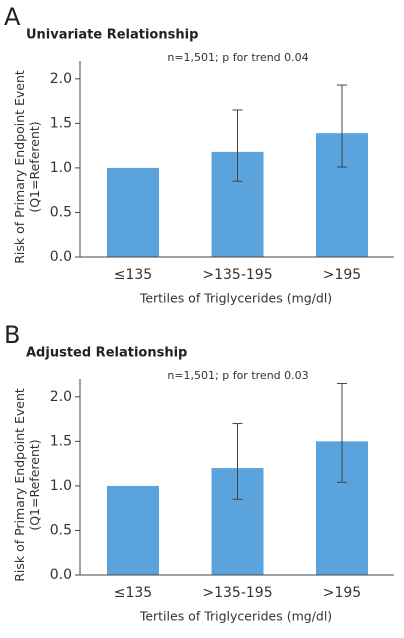  Describe the element at coordinates (237, 57) in the screenshot. I see `annotation: n=1,501; p for trend 0.04` at that location.